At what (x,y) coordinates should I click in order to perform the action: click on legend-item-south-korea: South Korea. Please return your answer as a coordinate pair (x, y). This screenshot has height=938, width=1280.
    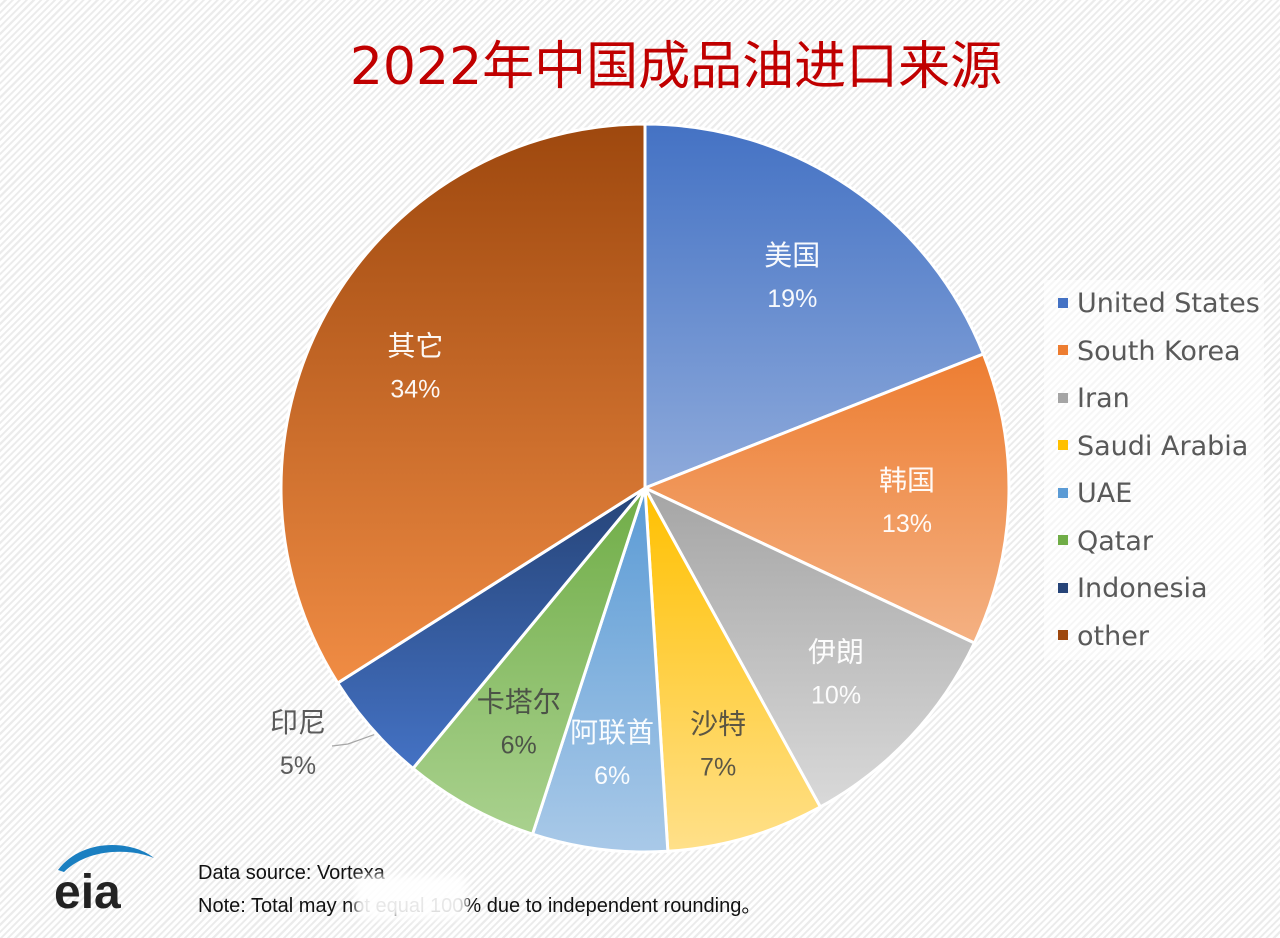
    Looking at the image, I should click on (1149, 352).